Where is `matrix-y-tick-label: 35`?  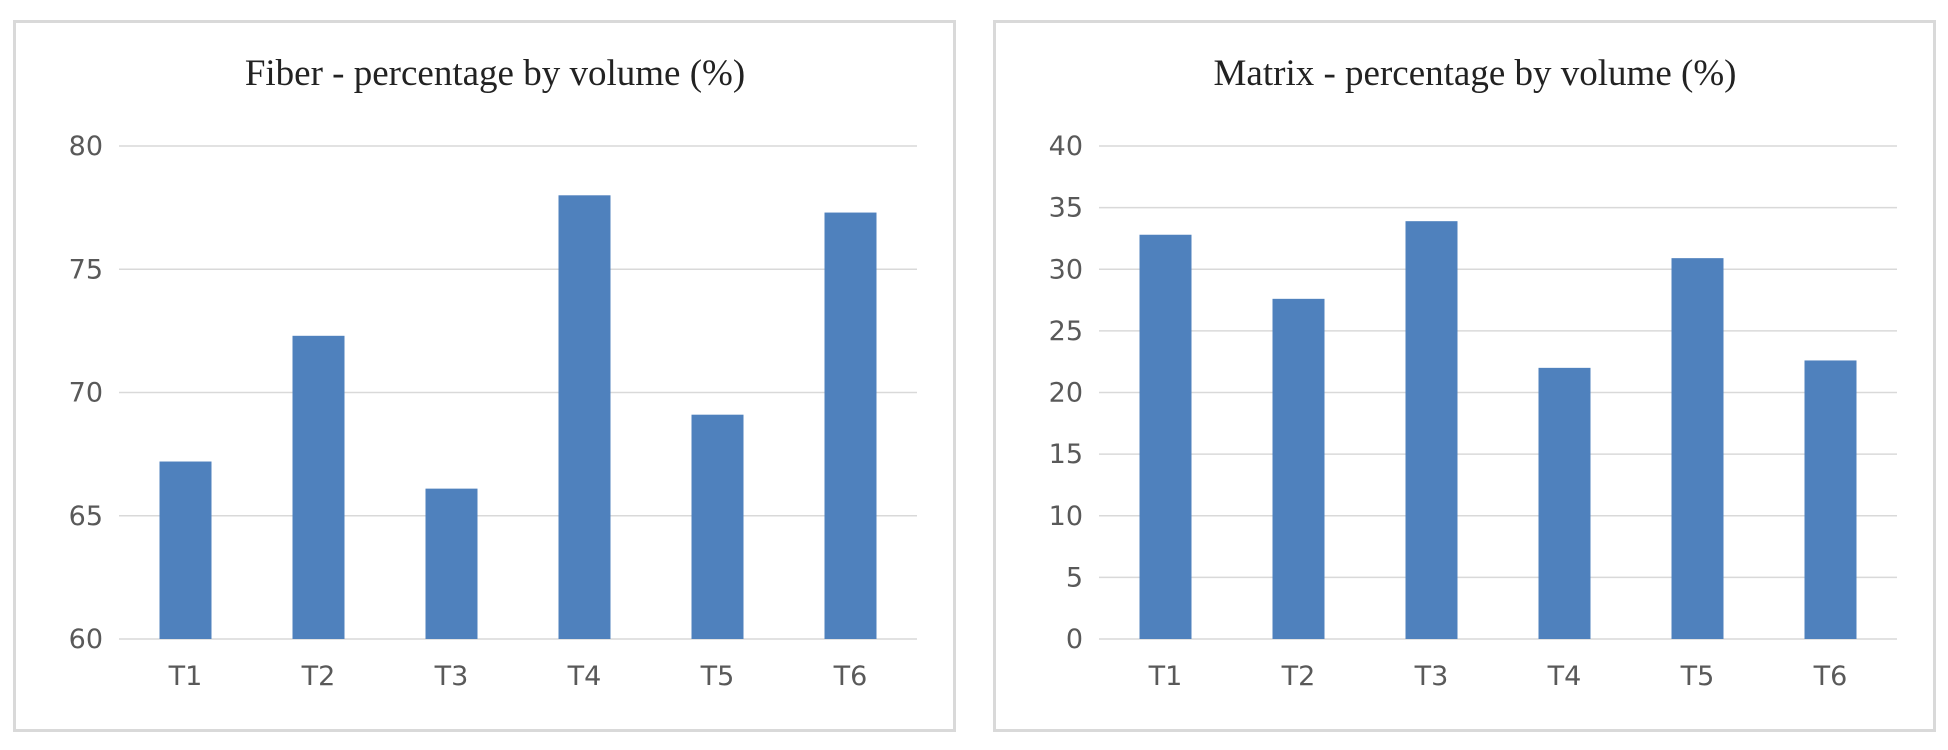 matrix-y-tick-label: 35 is located at coordinates (1066, 208).